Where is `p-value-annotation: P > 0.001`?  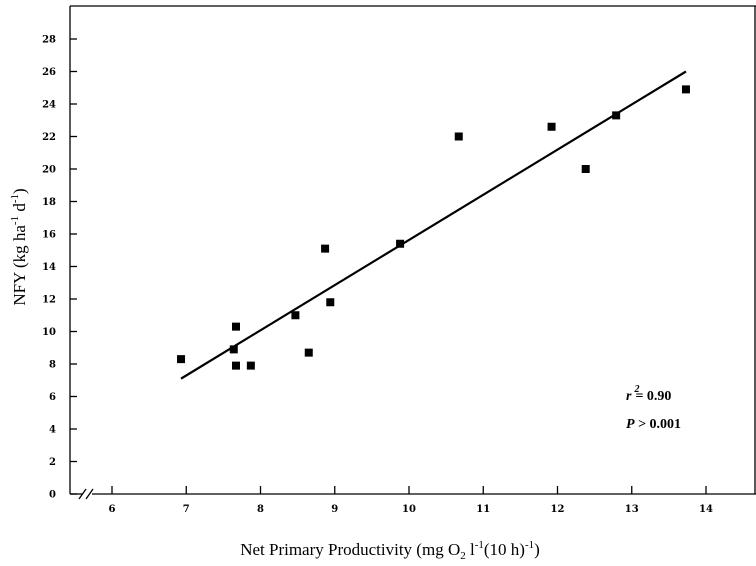
p-value-annotation: P > 0.001 is located at coordinates (653, 424).